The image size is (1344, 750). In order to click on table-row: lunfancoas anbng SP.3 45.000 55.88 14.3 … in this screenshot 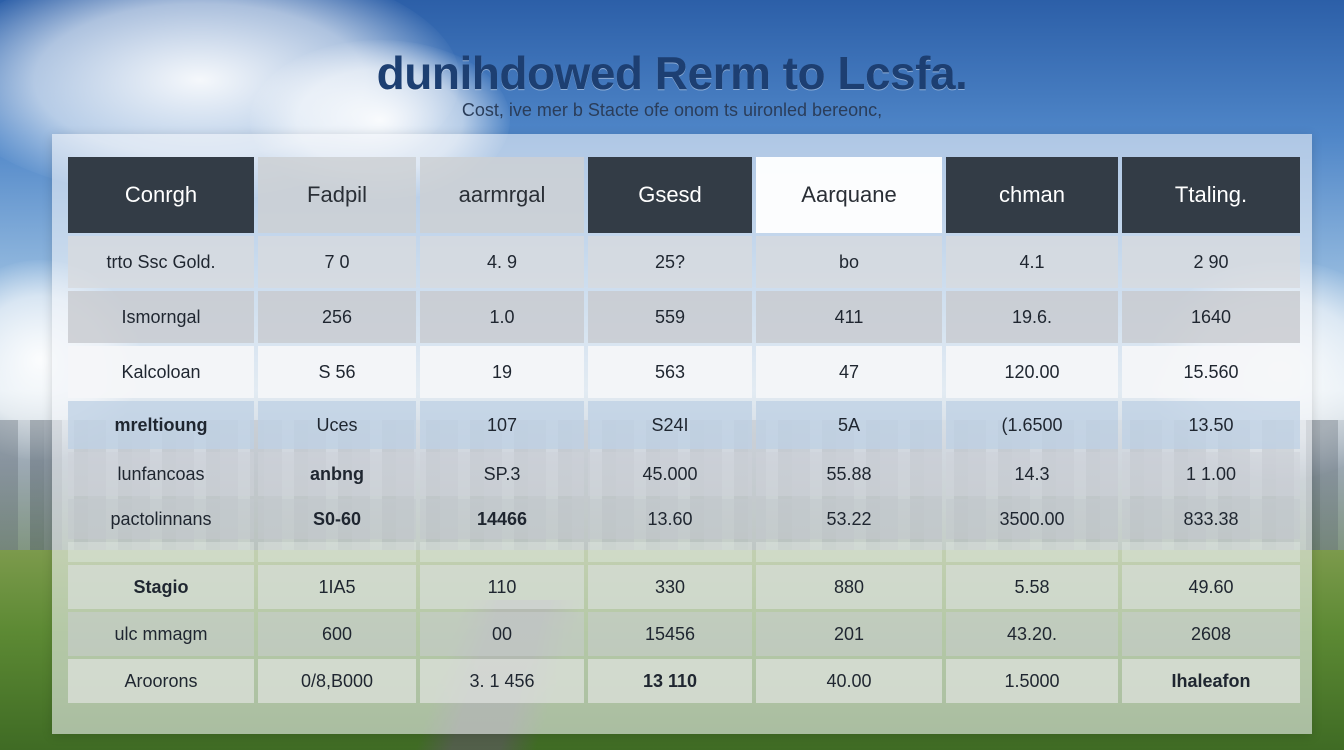, I will do `click(684, 474)`.